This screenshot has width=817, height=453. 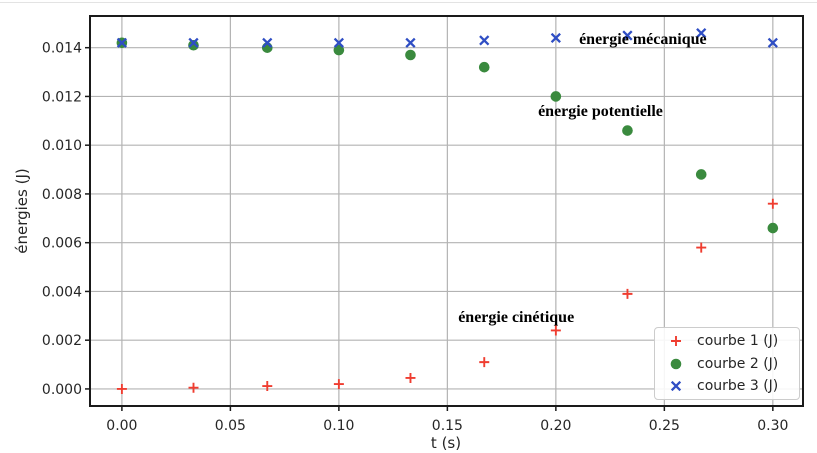 I want to click on y-tick-label: 0.004, so click(x=62, y=292).